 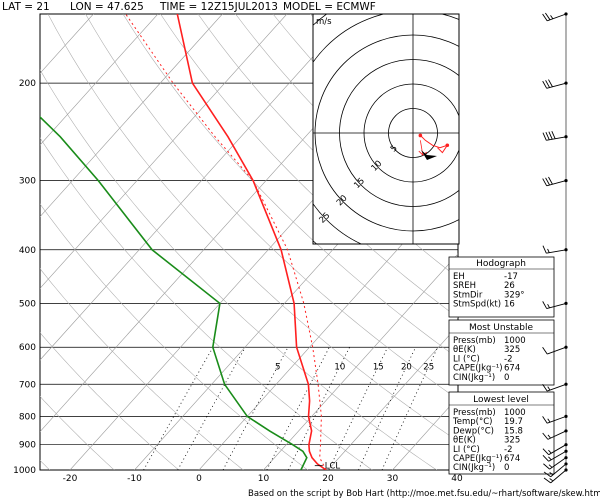 I want to click on most-unstable-row-value: 0, so click(x=506, y=378).